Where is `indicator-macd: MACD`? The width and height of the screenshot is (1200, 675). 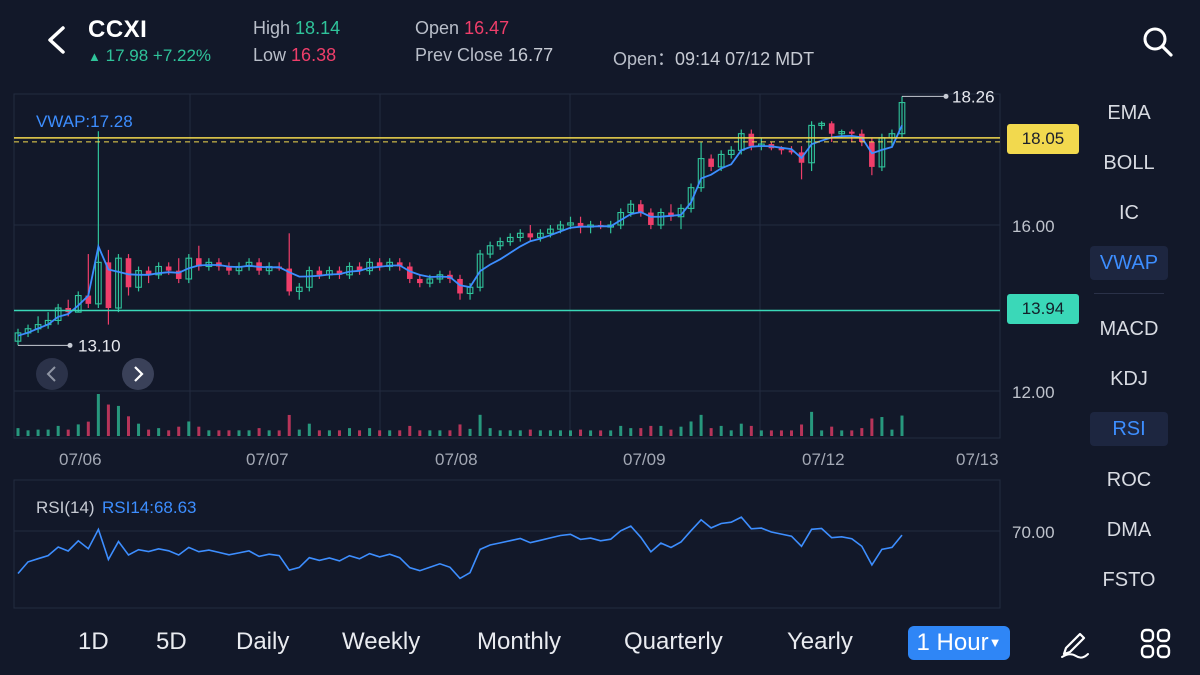
indicator-macd: MACD is located at coordinates (1129, 329).